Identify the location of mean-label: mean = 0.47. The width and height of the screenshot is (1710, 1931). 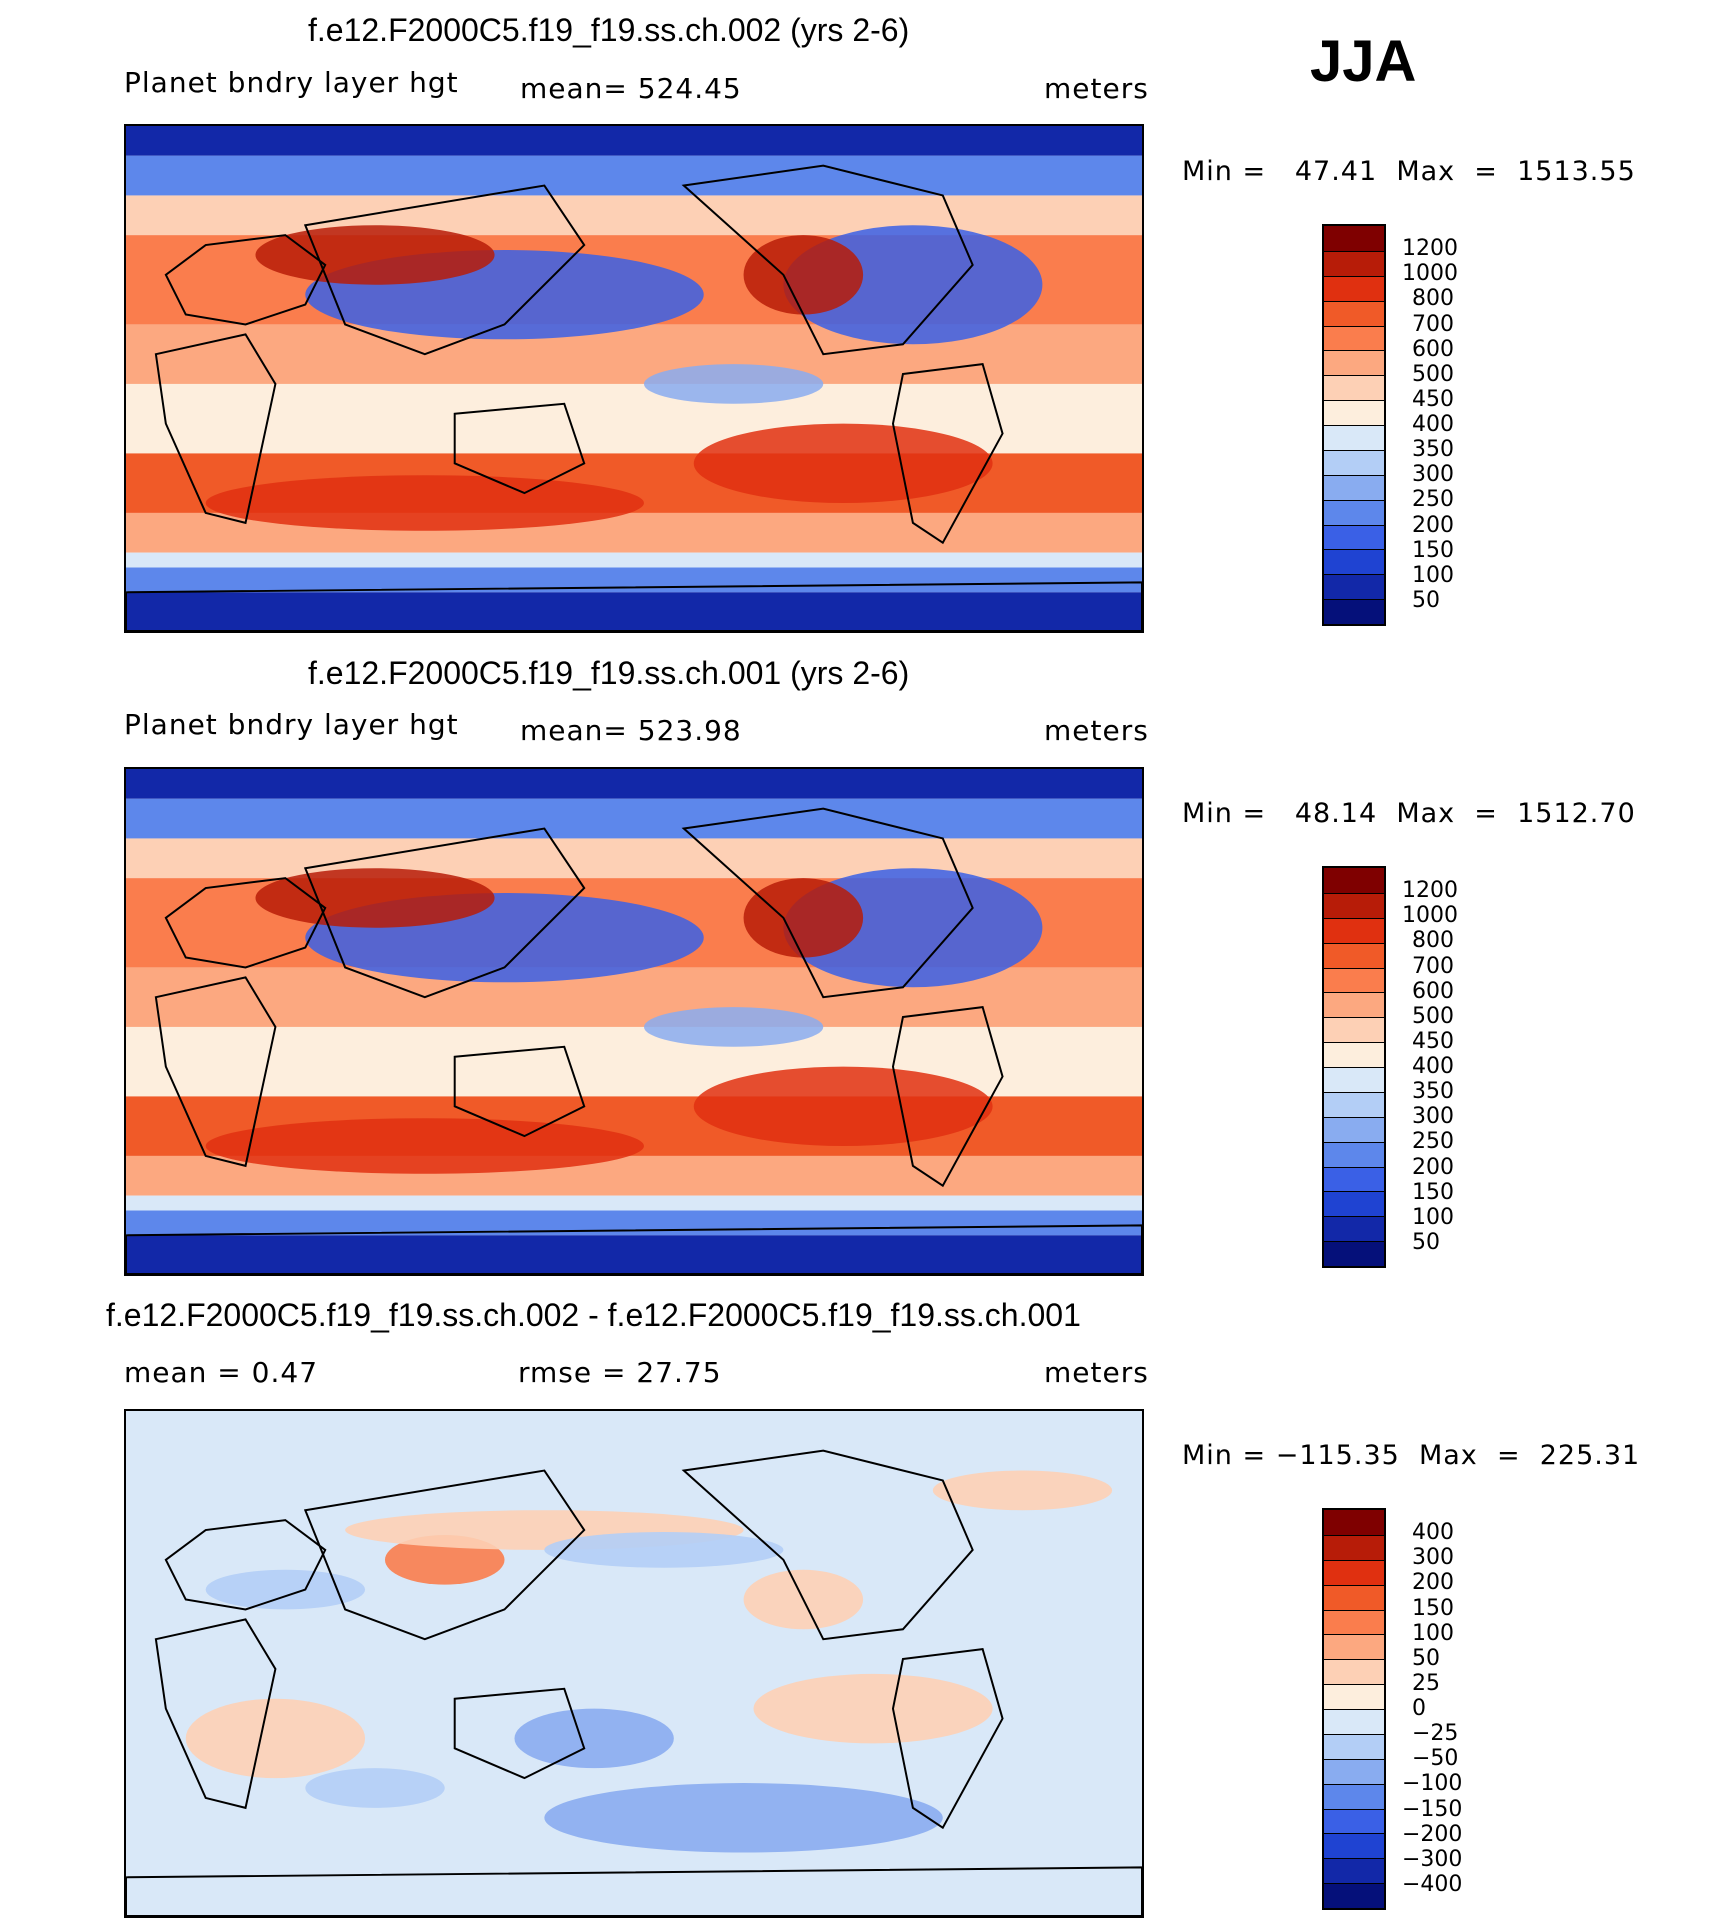
(221, 1372).